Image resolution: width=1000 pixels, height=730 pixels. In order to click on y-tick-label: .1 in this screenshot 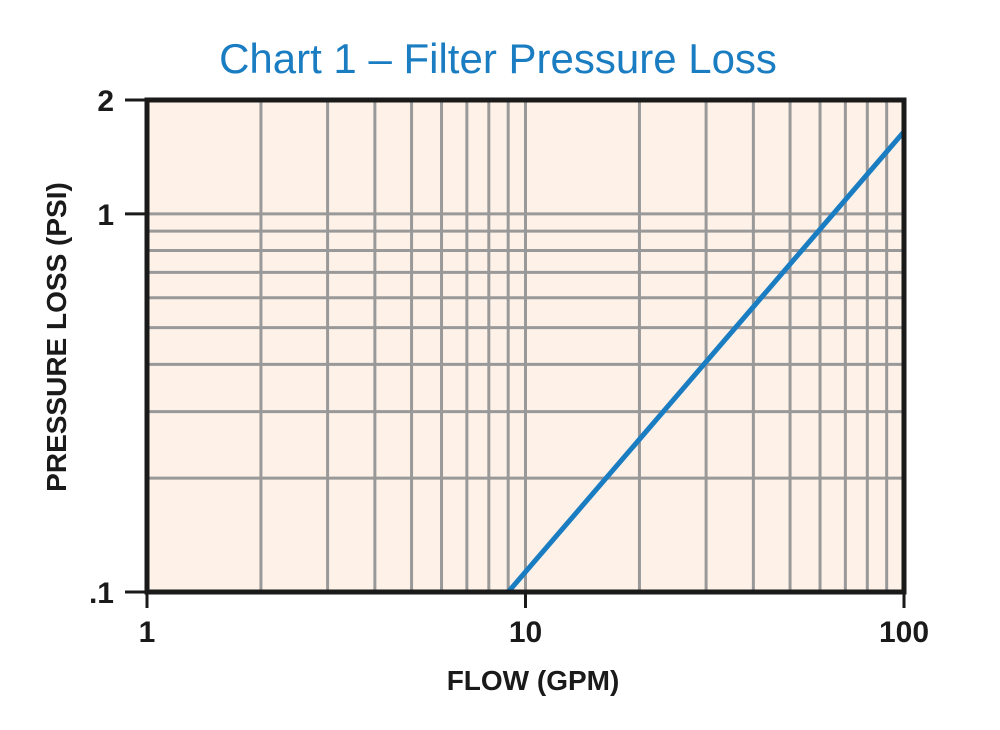, I will do `click(101, 593)`.